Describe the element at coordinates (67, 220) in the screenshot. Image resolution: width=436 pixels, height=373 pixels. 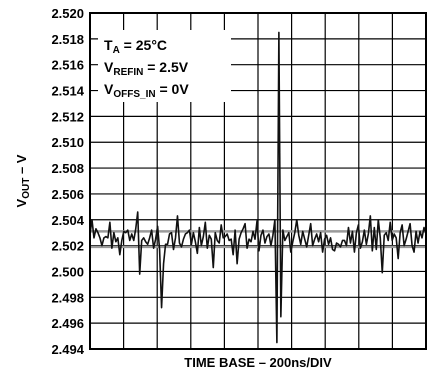
I see `y-tick-label: 2.504` at that location.